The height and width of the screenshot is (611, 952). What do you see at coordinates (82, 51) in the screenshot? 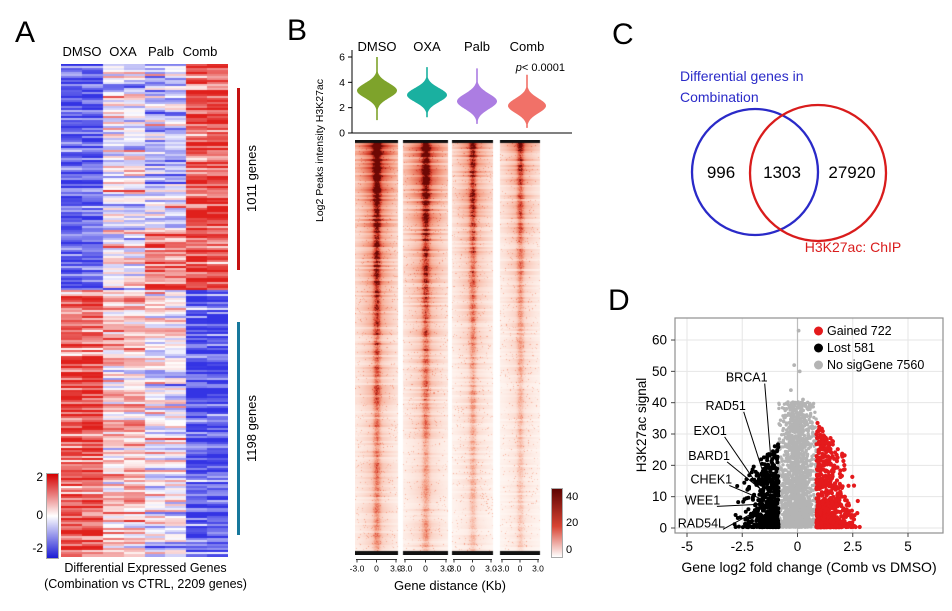
I see `heatmap-col-label-dmso: DMSO` at bounding box center [82, 51].